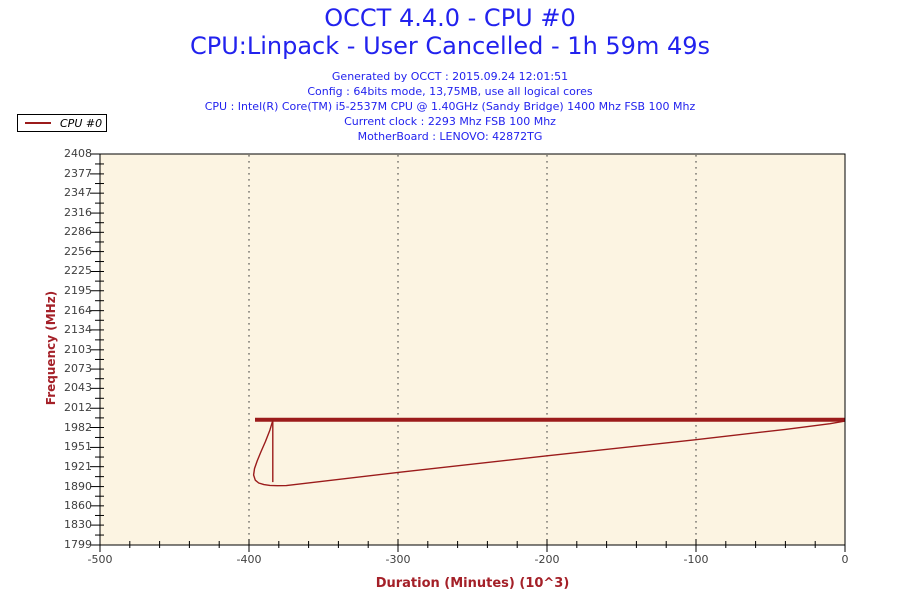  Describe the element at coordinates (78, 251) in the screenshot. I see `y-tick-label: 2256` at that location.